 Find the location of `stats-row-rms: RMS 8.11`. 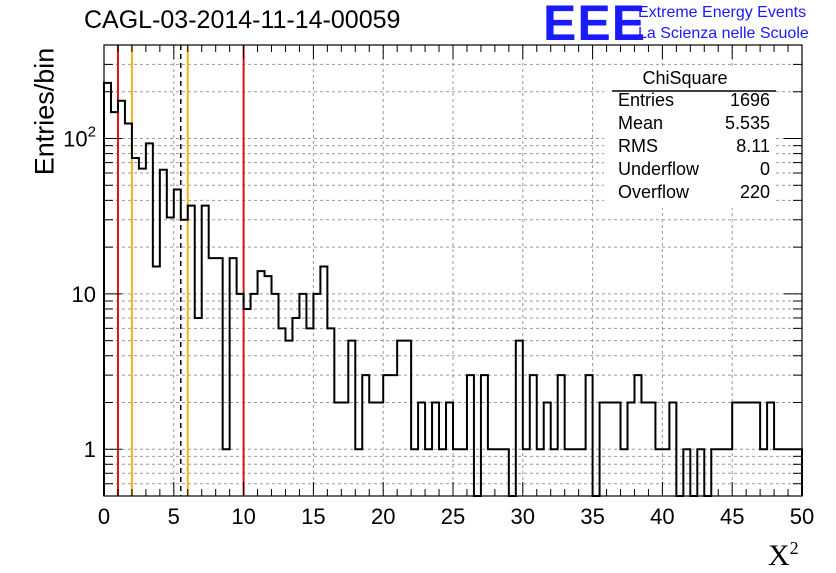

stats-row-rms: RMS 8.11 is located at coordinates (692, 147).